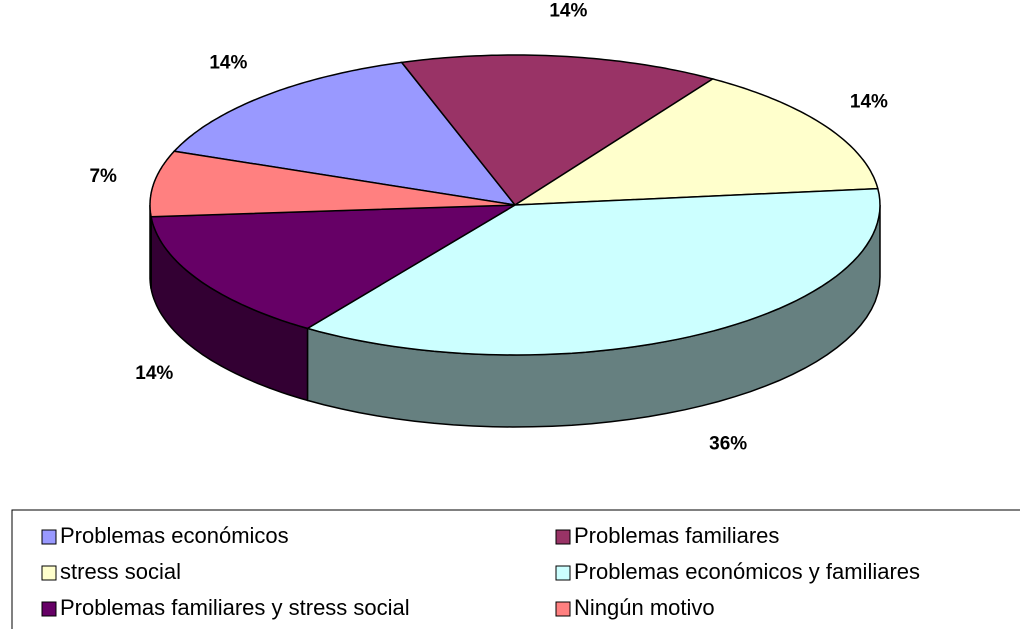 The image size is (1020, 629). I want to click on legend-label: Ningún motivo, so click(644, 607).